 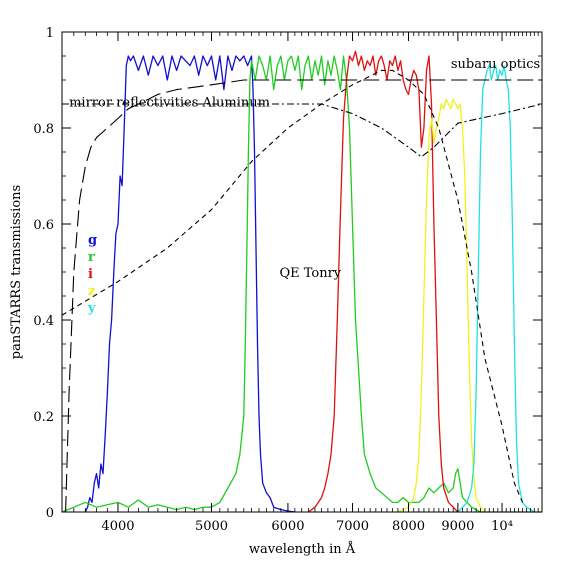 I want to click on x-axis-title: wavelength in Å, so click(x=302, y=549).